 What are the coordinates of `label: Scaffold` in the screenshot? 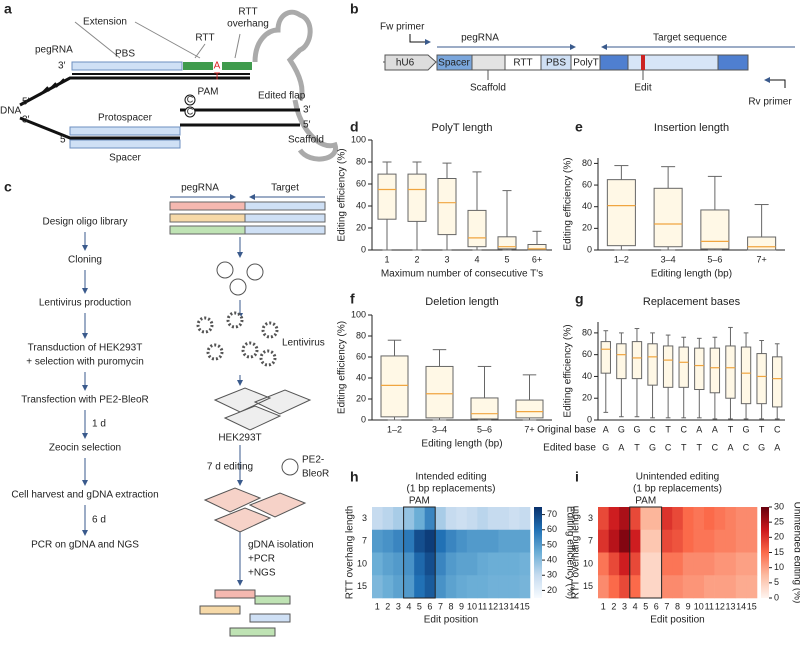 It's located at (488, 88).